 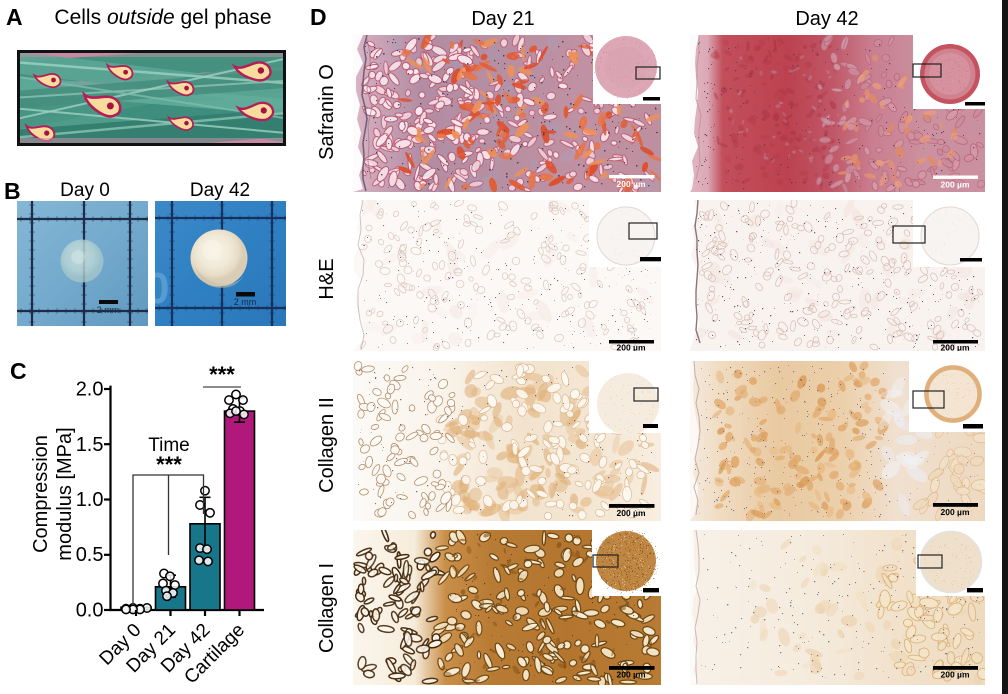 What do you see at coordinates (65, 493) in the screenshot?
I see `svg-text: modulus [MPa]` at bounding box center [65, 493].